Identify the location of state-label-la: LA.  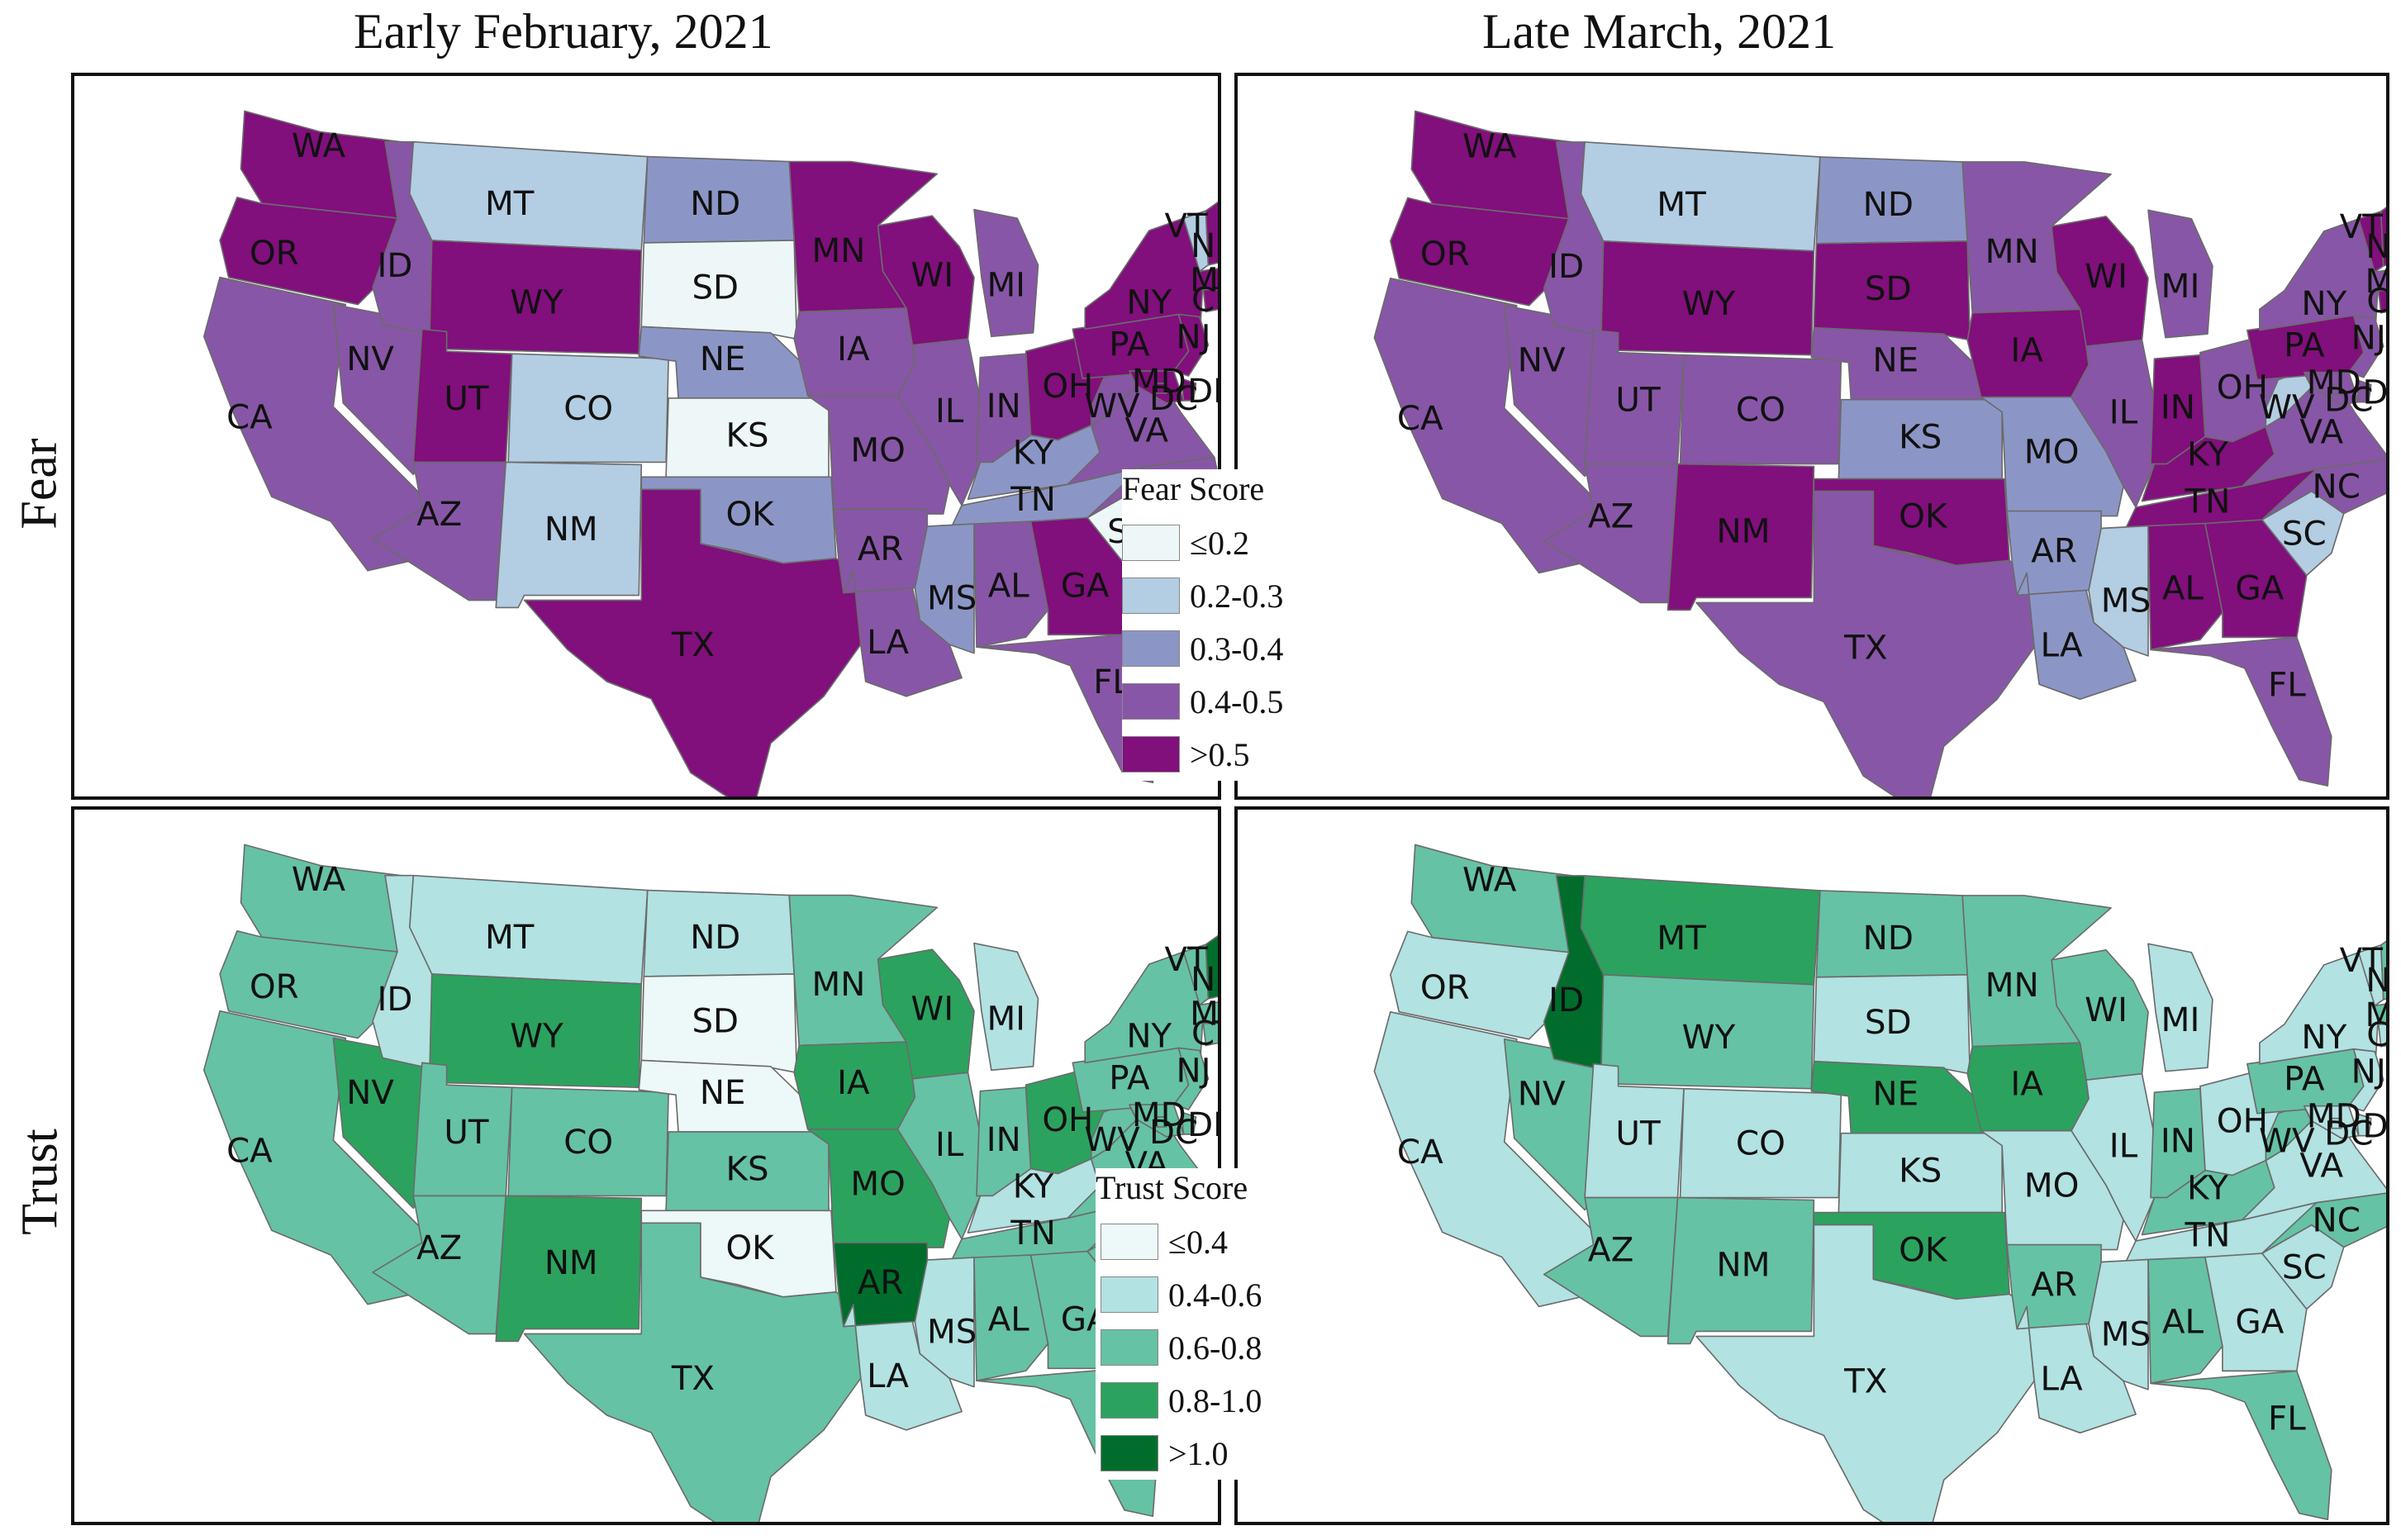
(2062, 1378).